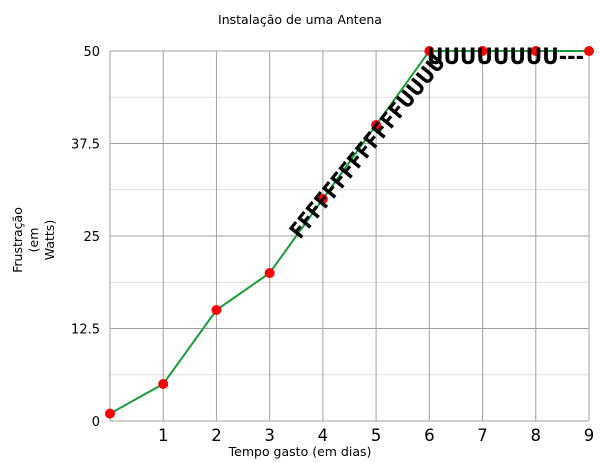 The image size is (600, 463). Describe the element at coordinates (17, 240) in the screenshot. I see `y-axis-label-line-1: Frustração` at that location.